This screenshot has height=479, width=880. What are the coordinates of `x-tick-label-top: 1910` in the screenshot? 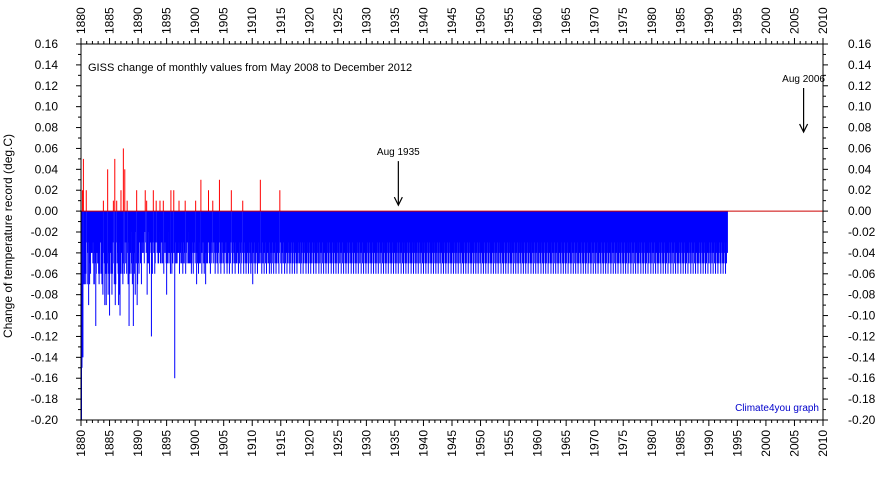 It's located at (252, 20).